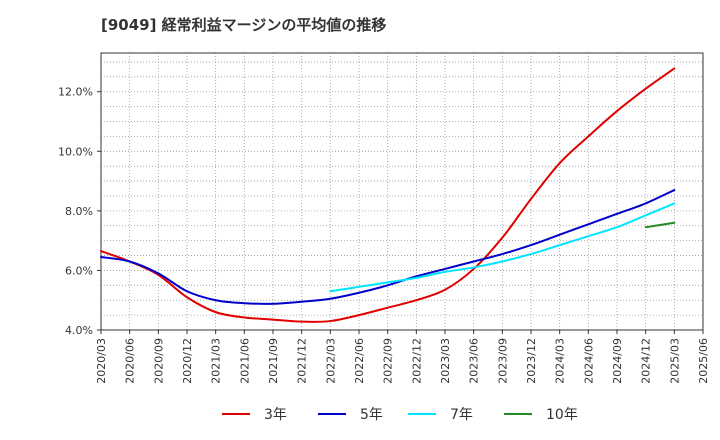 Image resolution: width=720 pixels, height=440 pixels. I want to click on x-tick-label: 2022/09, so click(388, 361).